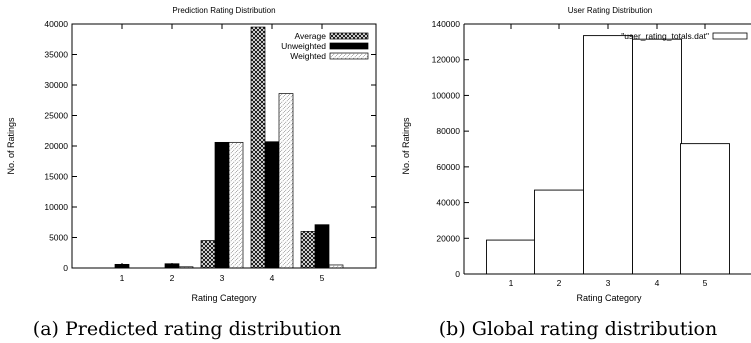 The width and height of the screenshot is (751, 343). What do you see at coordinates (56, 207) in the screenshot?
I see `chart-a-ytick-label: 10000` at bounding box center [56, 207].